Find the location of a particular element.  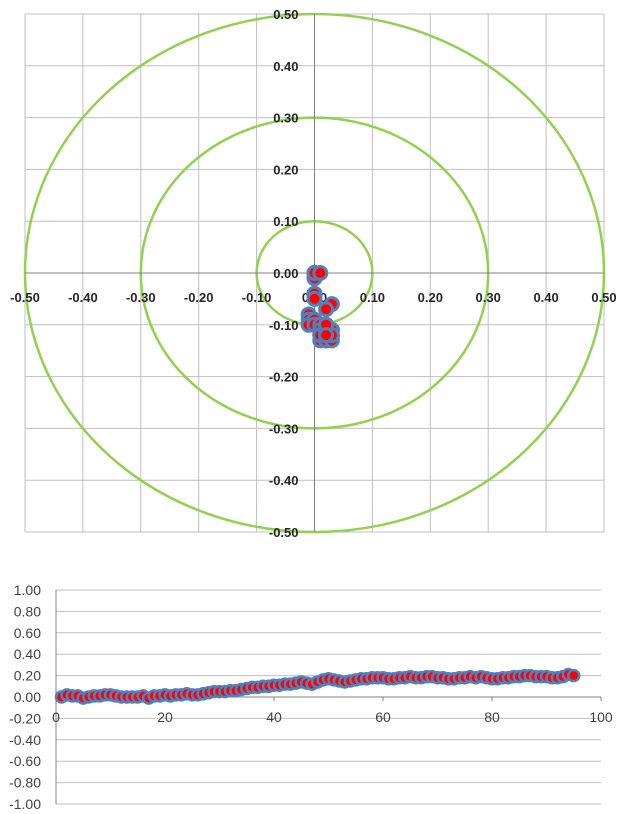

y-tick-label: 0.10 is located at coordinates (285, 221).